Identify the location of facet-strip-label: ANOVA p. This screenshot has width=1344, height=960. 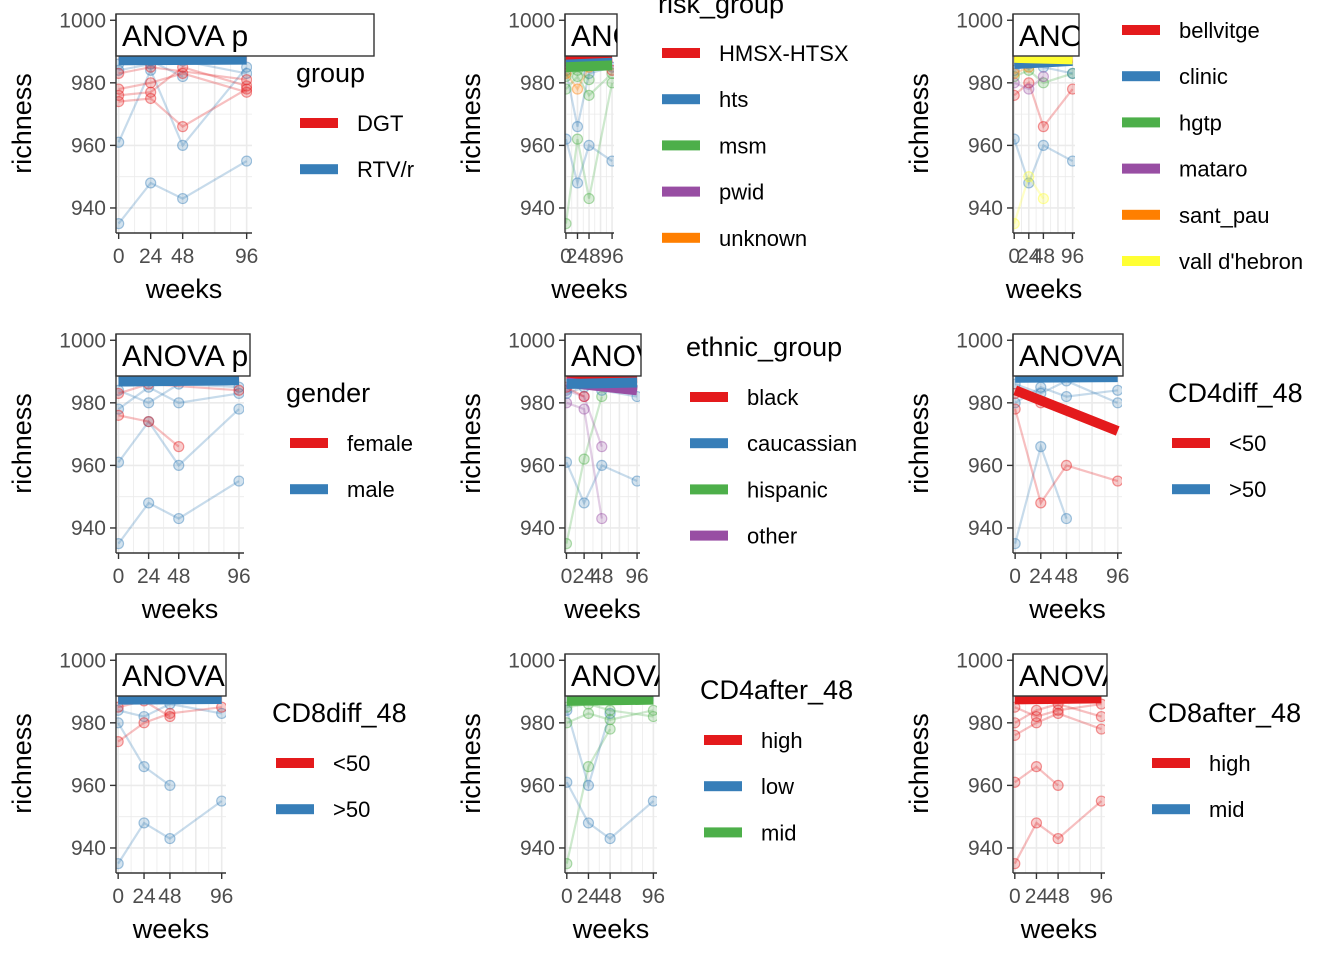
(185, 356).